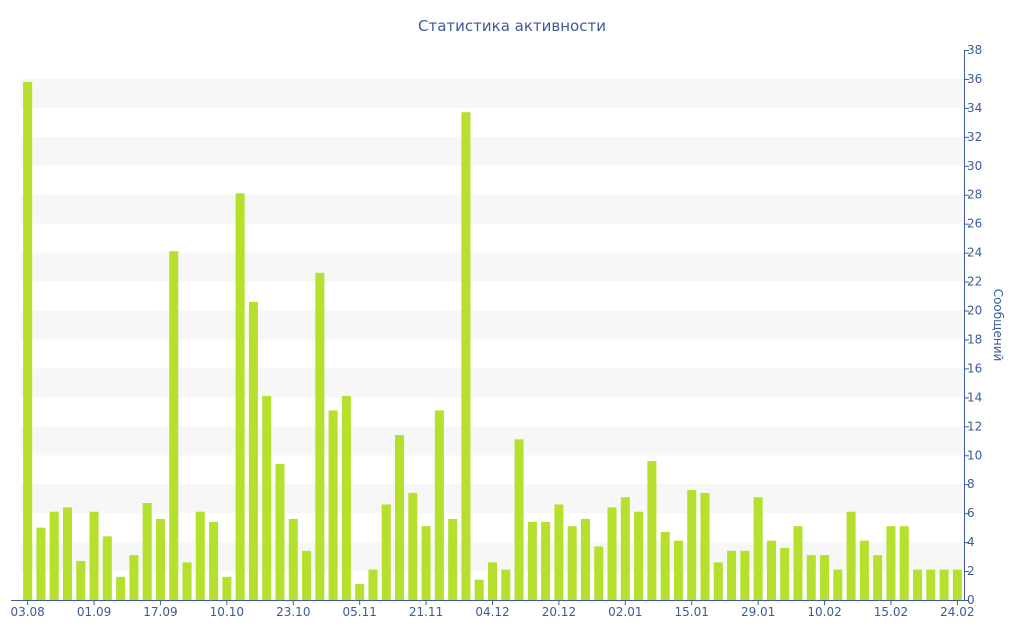  Describe the element at coordinates (974, 397) in the screenshot. I see `y-tick-label: 14` at that location.